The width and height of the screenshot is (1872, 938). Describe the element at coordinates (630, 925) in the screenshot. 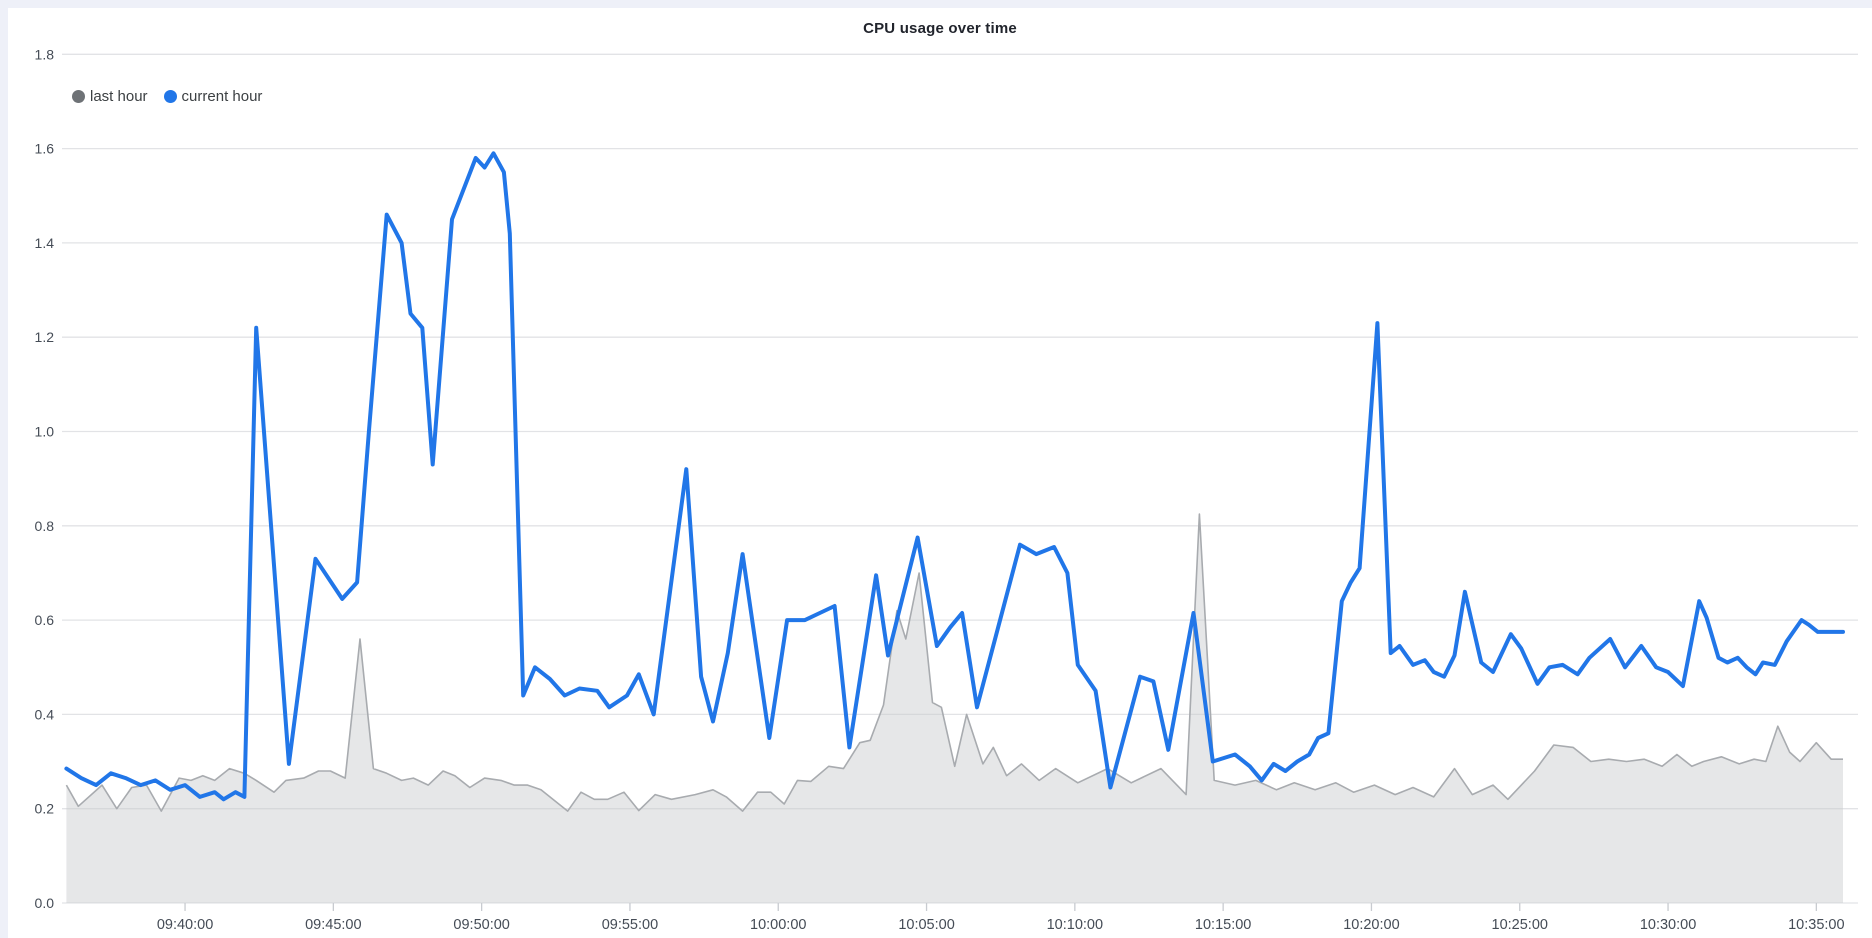

I see `x-tick-label: 09:55:00` at that location.